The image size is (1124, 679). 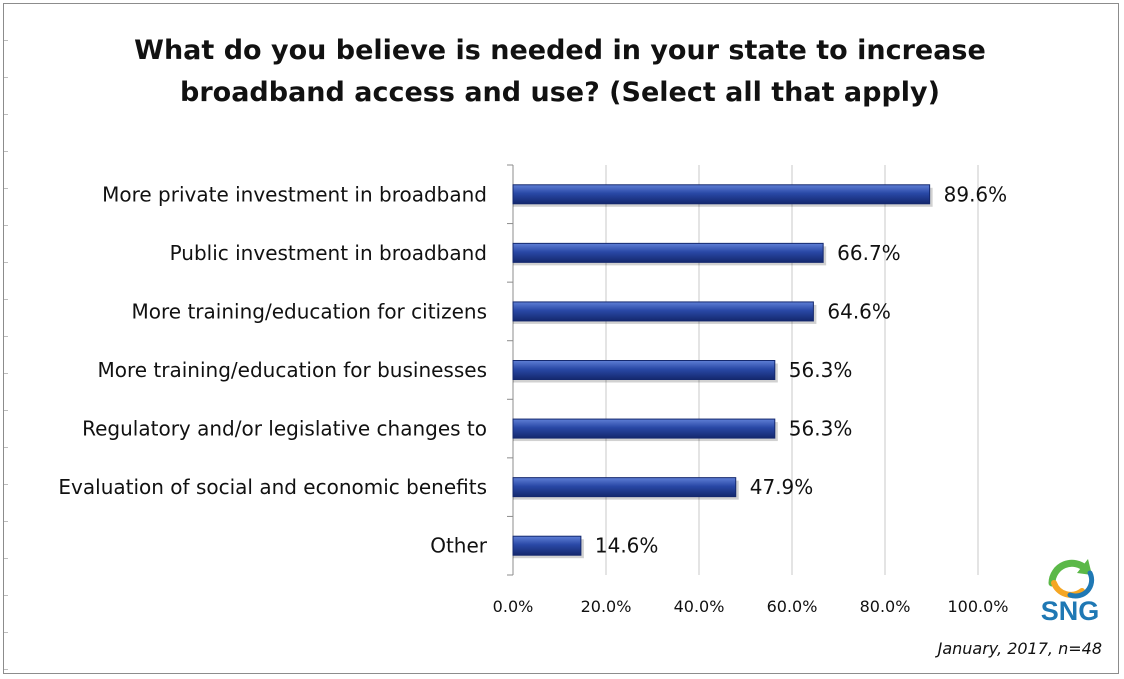 What do you see at coordinates (309, 311) in the screenshot?
I see `category-label: More training/education for citizens` at bounding box center [309, 311].